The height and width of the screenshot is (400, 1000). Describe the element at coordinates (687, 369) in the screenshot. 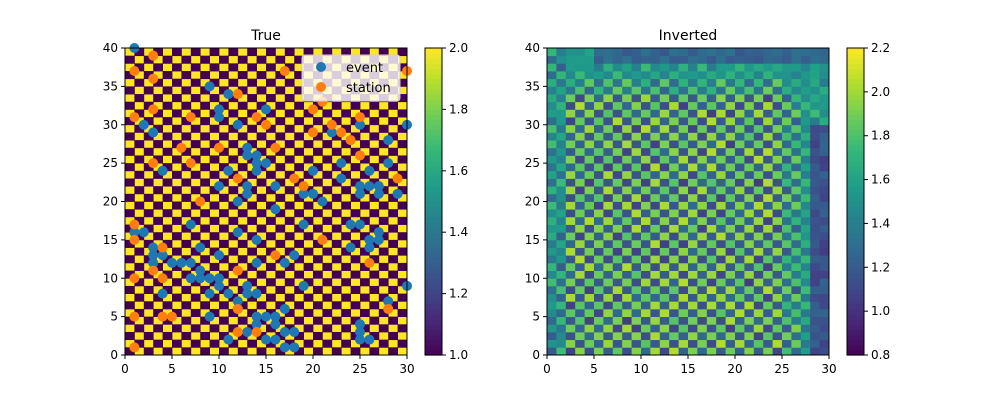

I see `inverted-xtick-label: 15` at that location.